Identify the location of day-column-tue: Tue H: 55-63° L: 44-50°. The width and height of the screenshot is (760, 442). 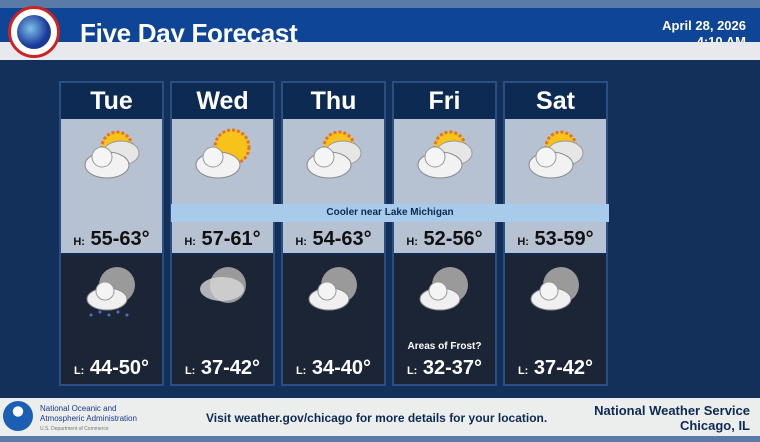
(111, 233).